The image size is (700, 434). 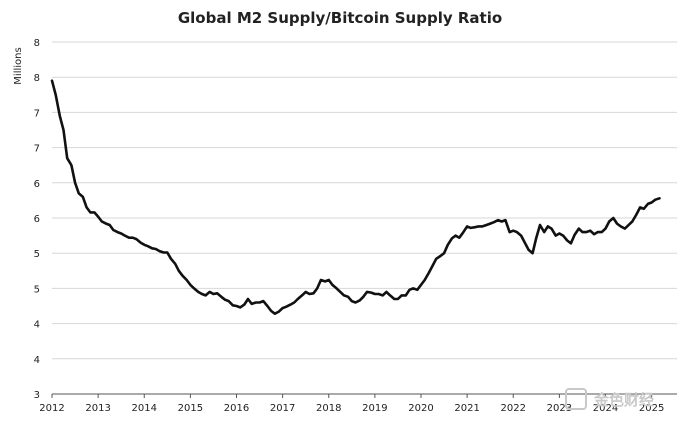 What do you see at coordinates (328, 408) in the screenshot?
I see `x-tick-label: 2018` at bounding box center [328, 408].